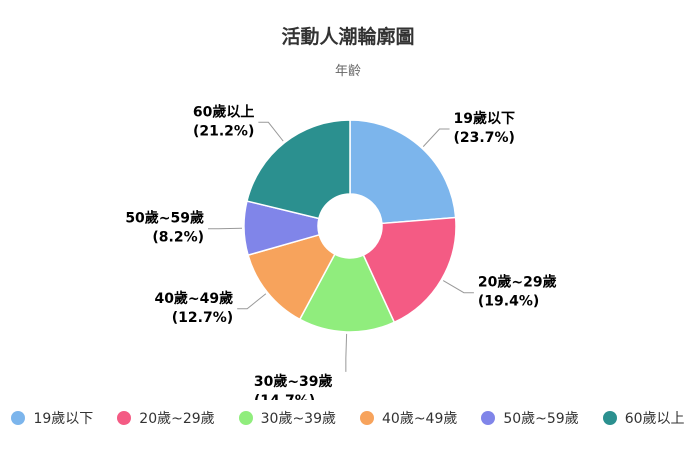  What do you see at coordinates (517, 282) in the screenshot?
I see `data-label-slice-2: 20歲~29歲` at bounding box center [517, 282].